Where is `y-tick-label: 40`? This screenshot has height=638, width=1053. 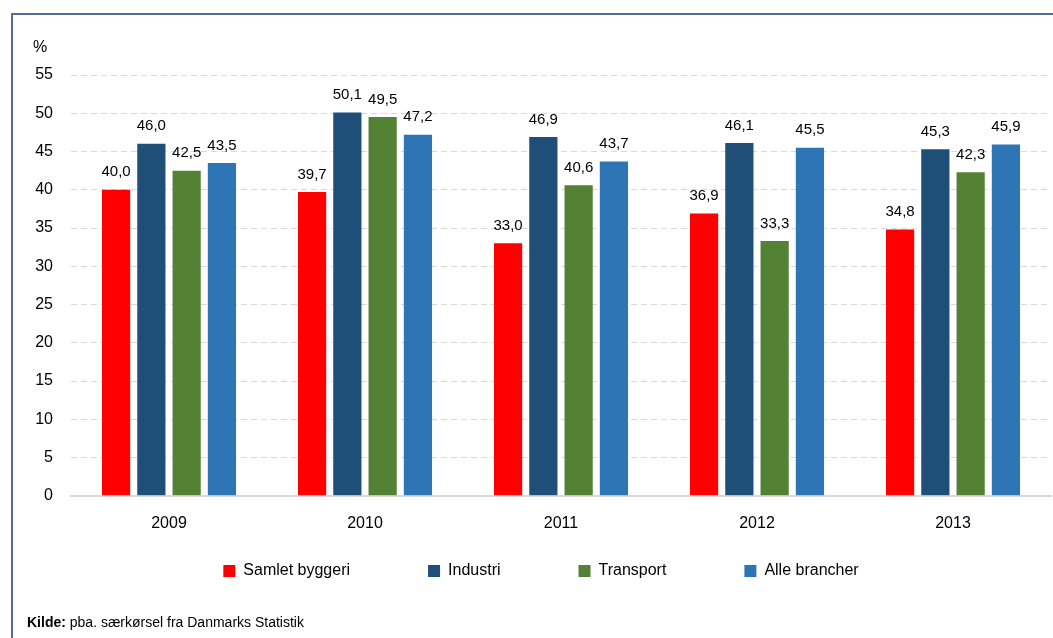 y-tick-label: 40 is located at coordinates (44, 189).